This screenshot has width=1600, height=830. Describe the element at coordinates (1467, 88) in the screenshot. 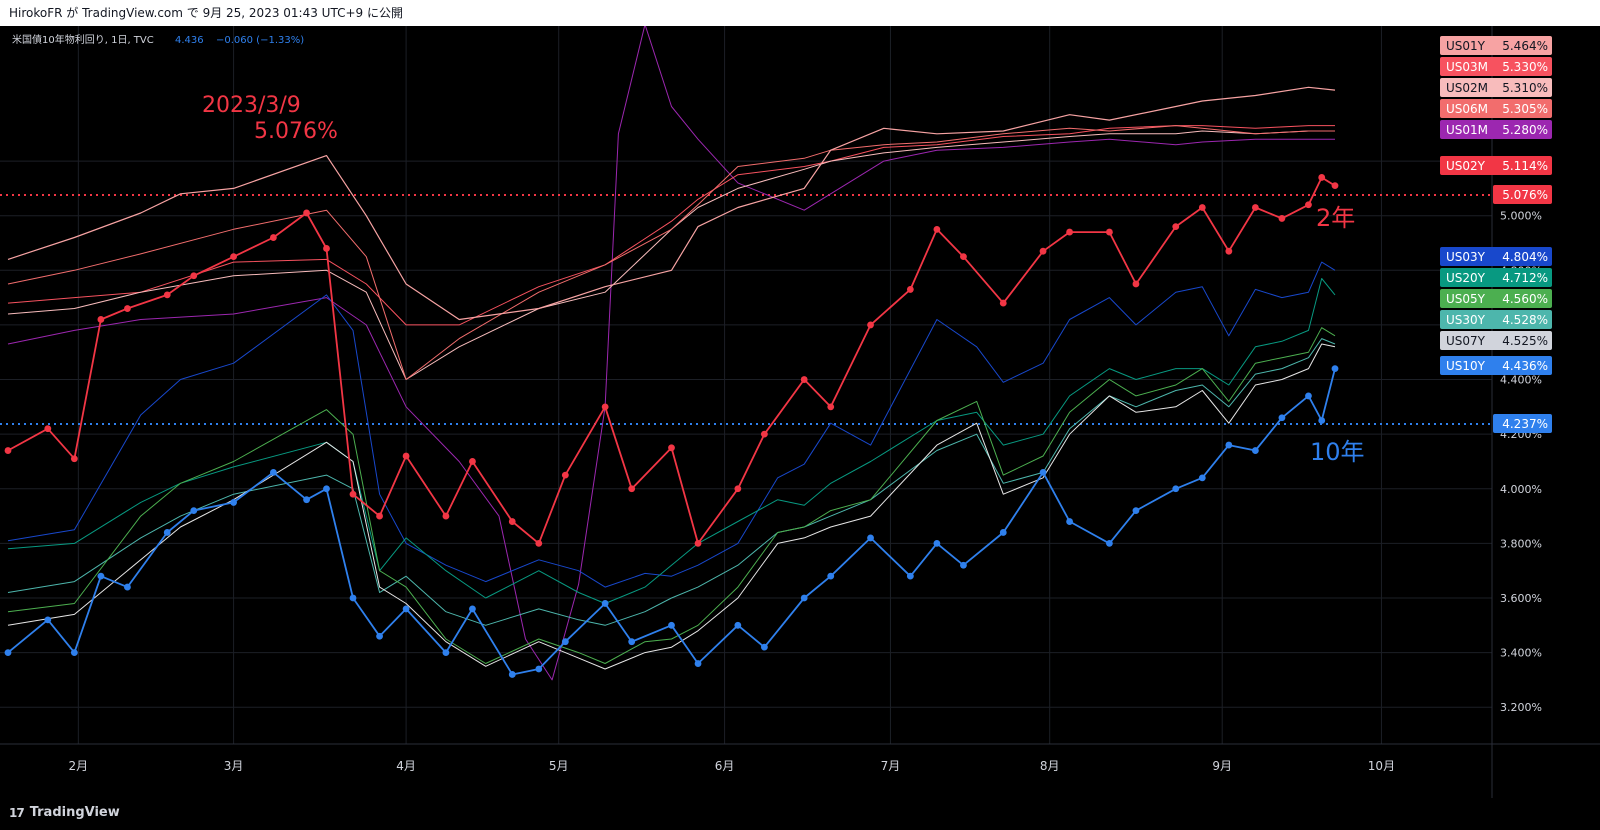

I see `price-tag-name: US02M` at that location.